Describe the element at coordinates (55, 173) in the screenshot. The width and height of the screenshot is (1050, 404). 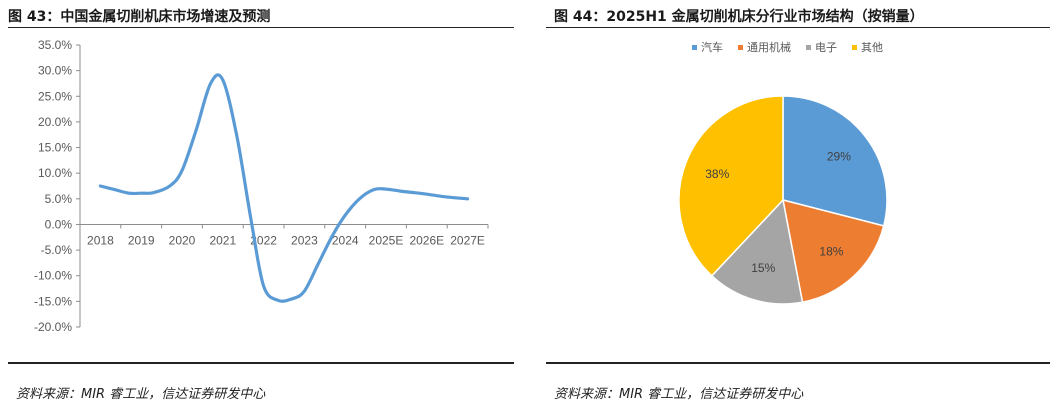
I see `y-tick-label: 10.0%` at that location.